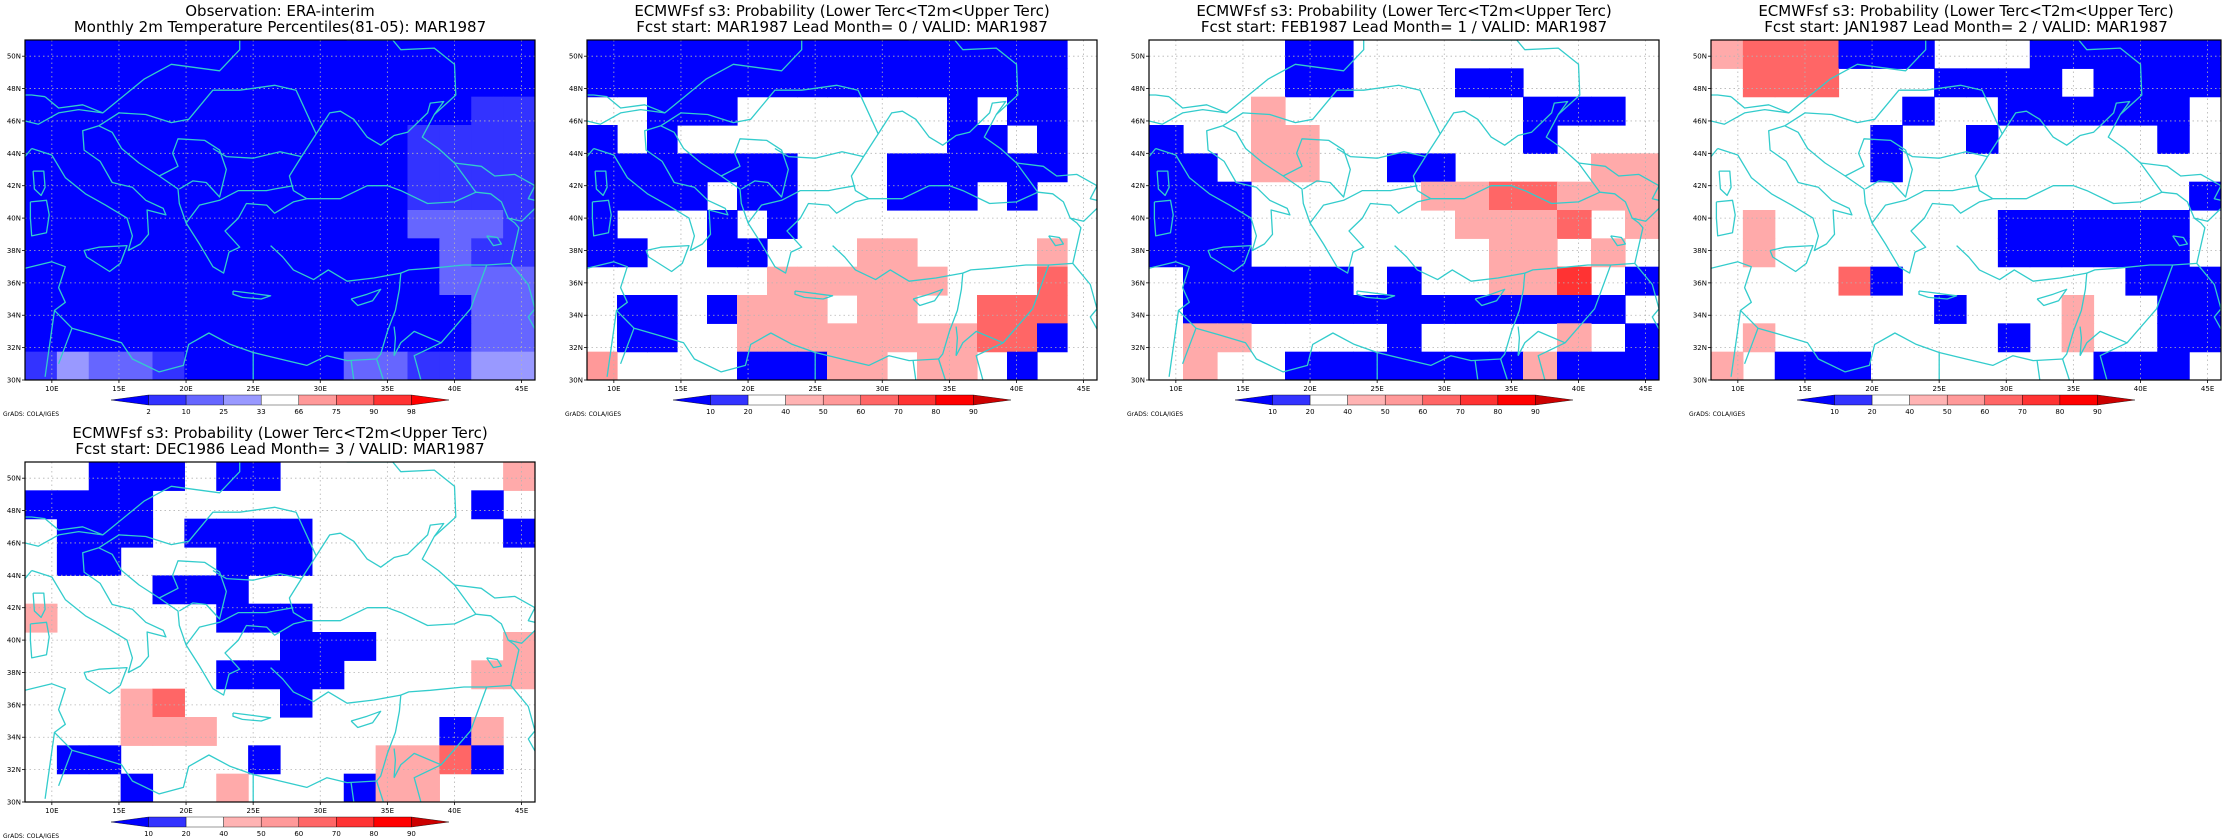 This screenshot has width=2240, height=840. What do you see at coordinates (280, 11) in the screenshot?
I see `panel-title-line1: Observation: ERA-interim` at bounding box center [280, 11].